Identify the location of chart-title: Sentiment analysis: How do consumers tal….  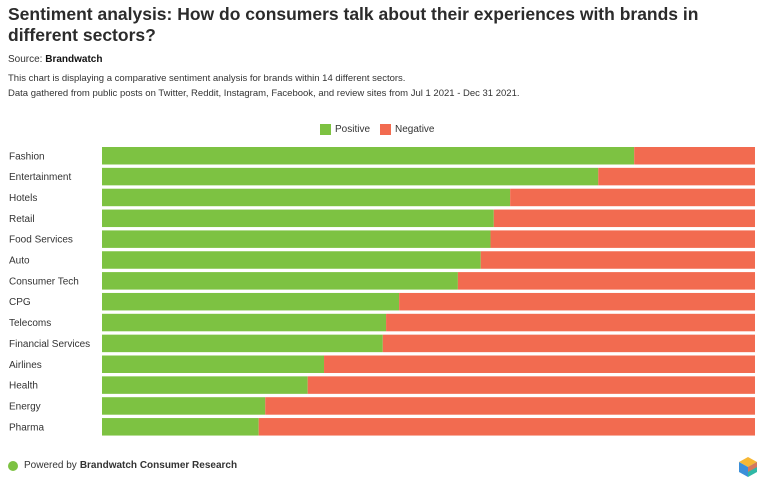
(353, 24).